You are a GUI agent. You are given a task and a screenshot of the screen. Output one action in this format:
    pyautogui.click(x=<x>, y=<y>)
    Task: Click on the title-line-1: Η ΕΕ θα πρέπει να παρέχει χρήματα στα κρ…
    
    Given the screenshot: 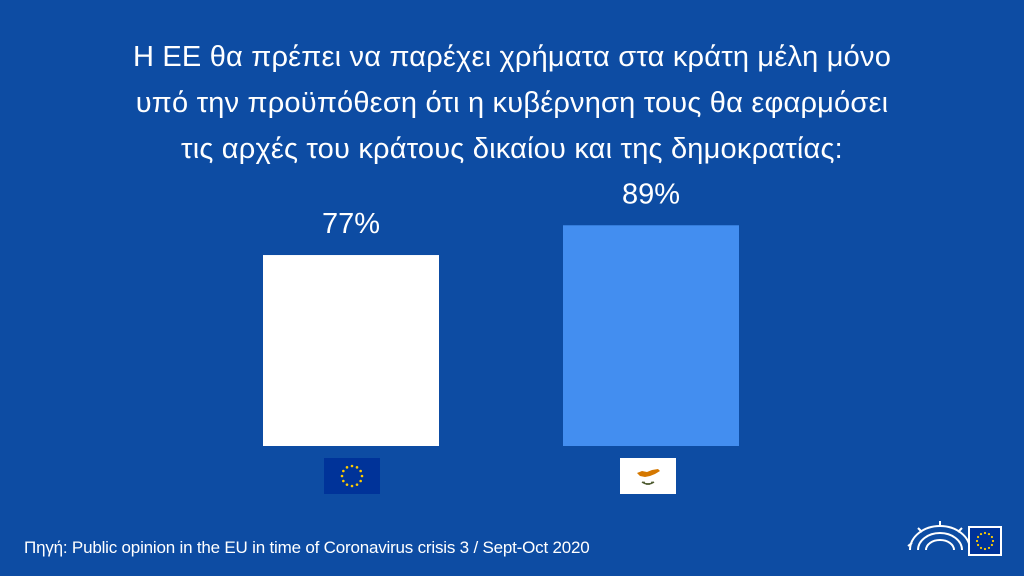 What is the action you would take?
    pyautogui.click(x=512, y=57)
    